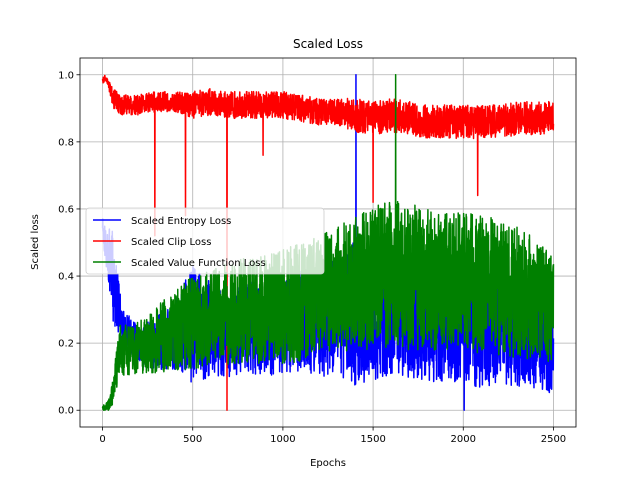 Image resolution: width=640 pixels, height=480 pixels. I want to click on y-axis-label: Scaled loss, so click(35, 242).